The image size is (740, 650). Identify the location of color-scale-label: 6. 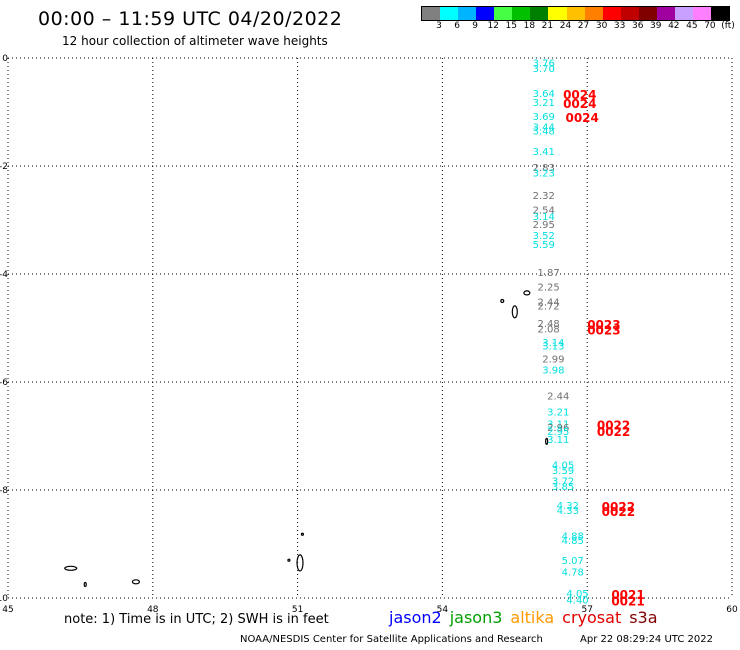
(457, 26).